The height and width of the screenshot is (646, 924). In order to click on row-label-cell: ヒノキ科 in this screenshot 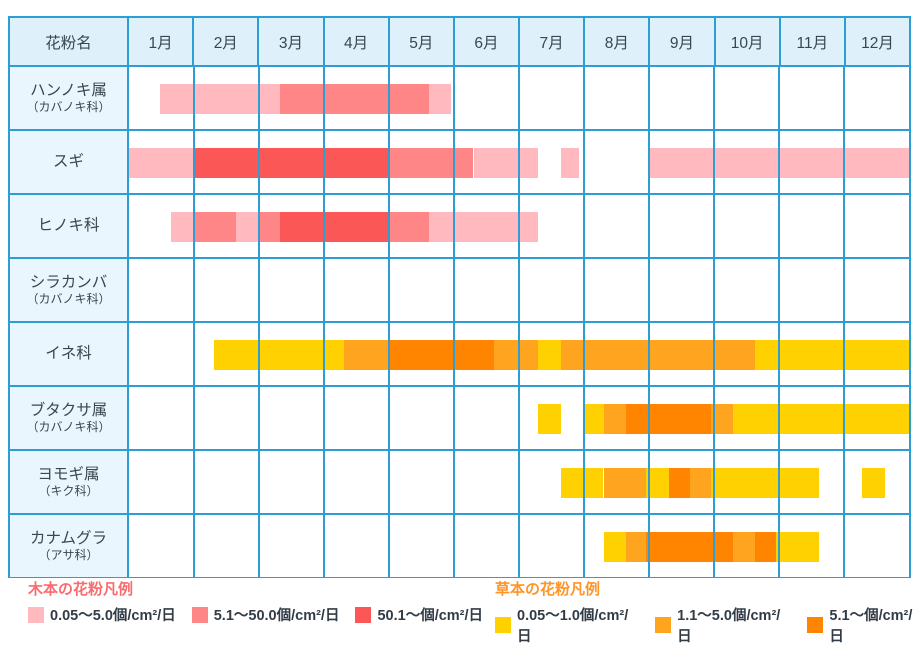, I will do `click(69, 226)`.